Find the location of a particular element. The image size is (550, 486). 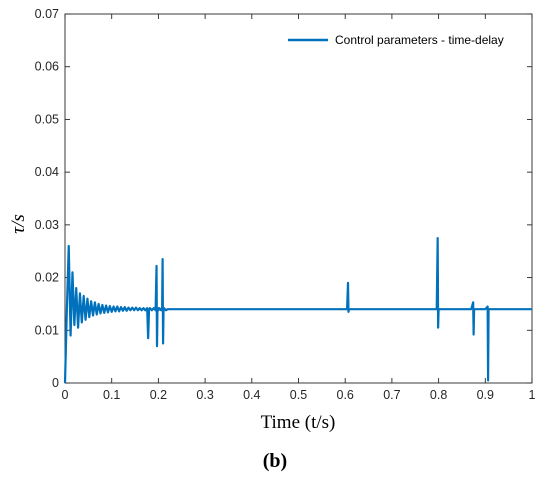

y-tick-label: 0.04 is located at coordinates (47, 172).